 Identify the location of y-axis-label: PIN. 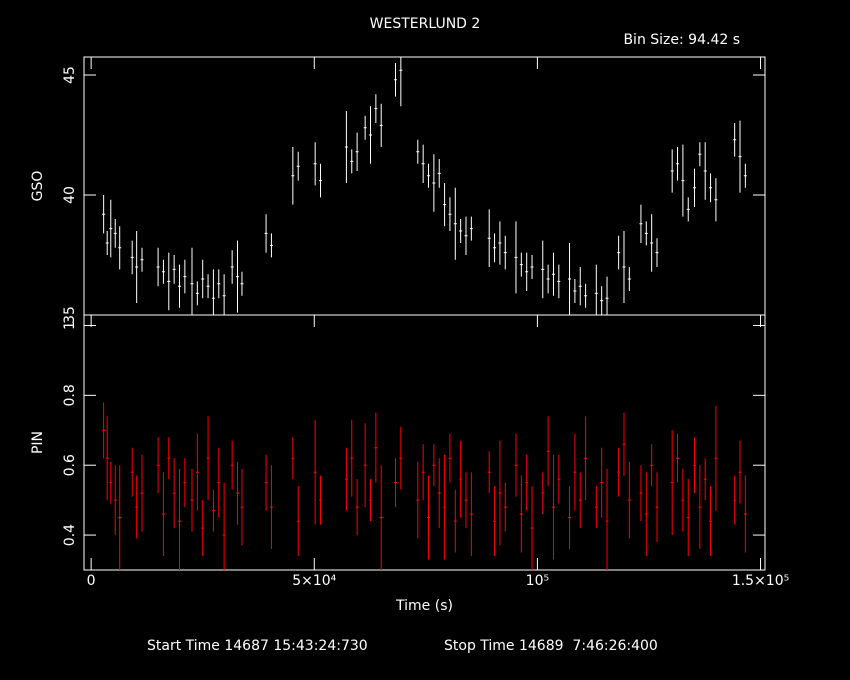
(38, 442).